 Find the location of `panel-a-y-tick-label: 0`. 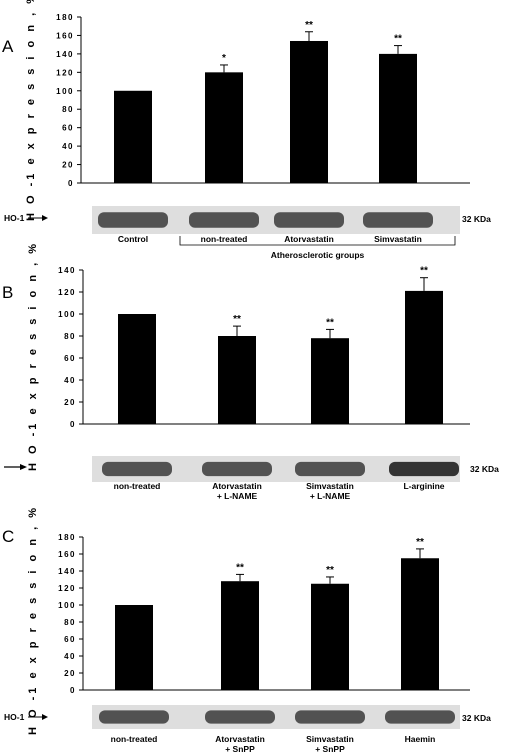

panel-a-y-tick-label: 0 is located at coordinates (71, 183).